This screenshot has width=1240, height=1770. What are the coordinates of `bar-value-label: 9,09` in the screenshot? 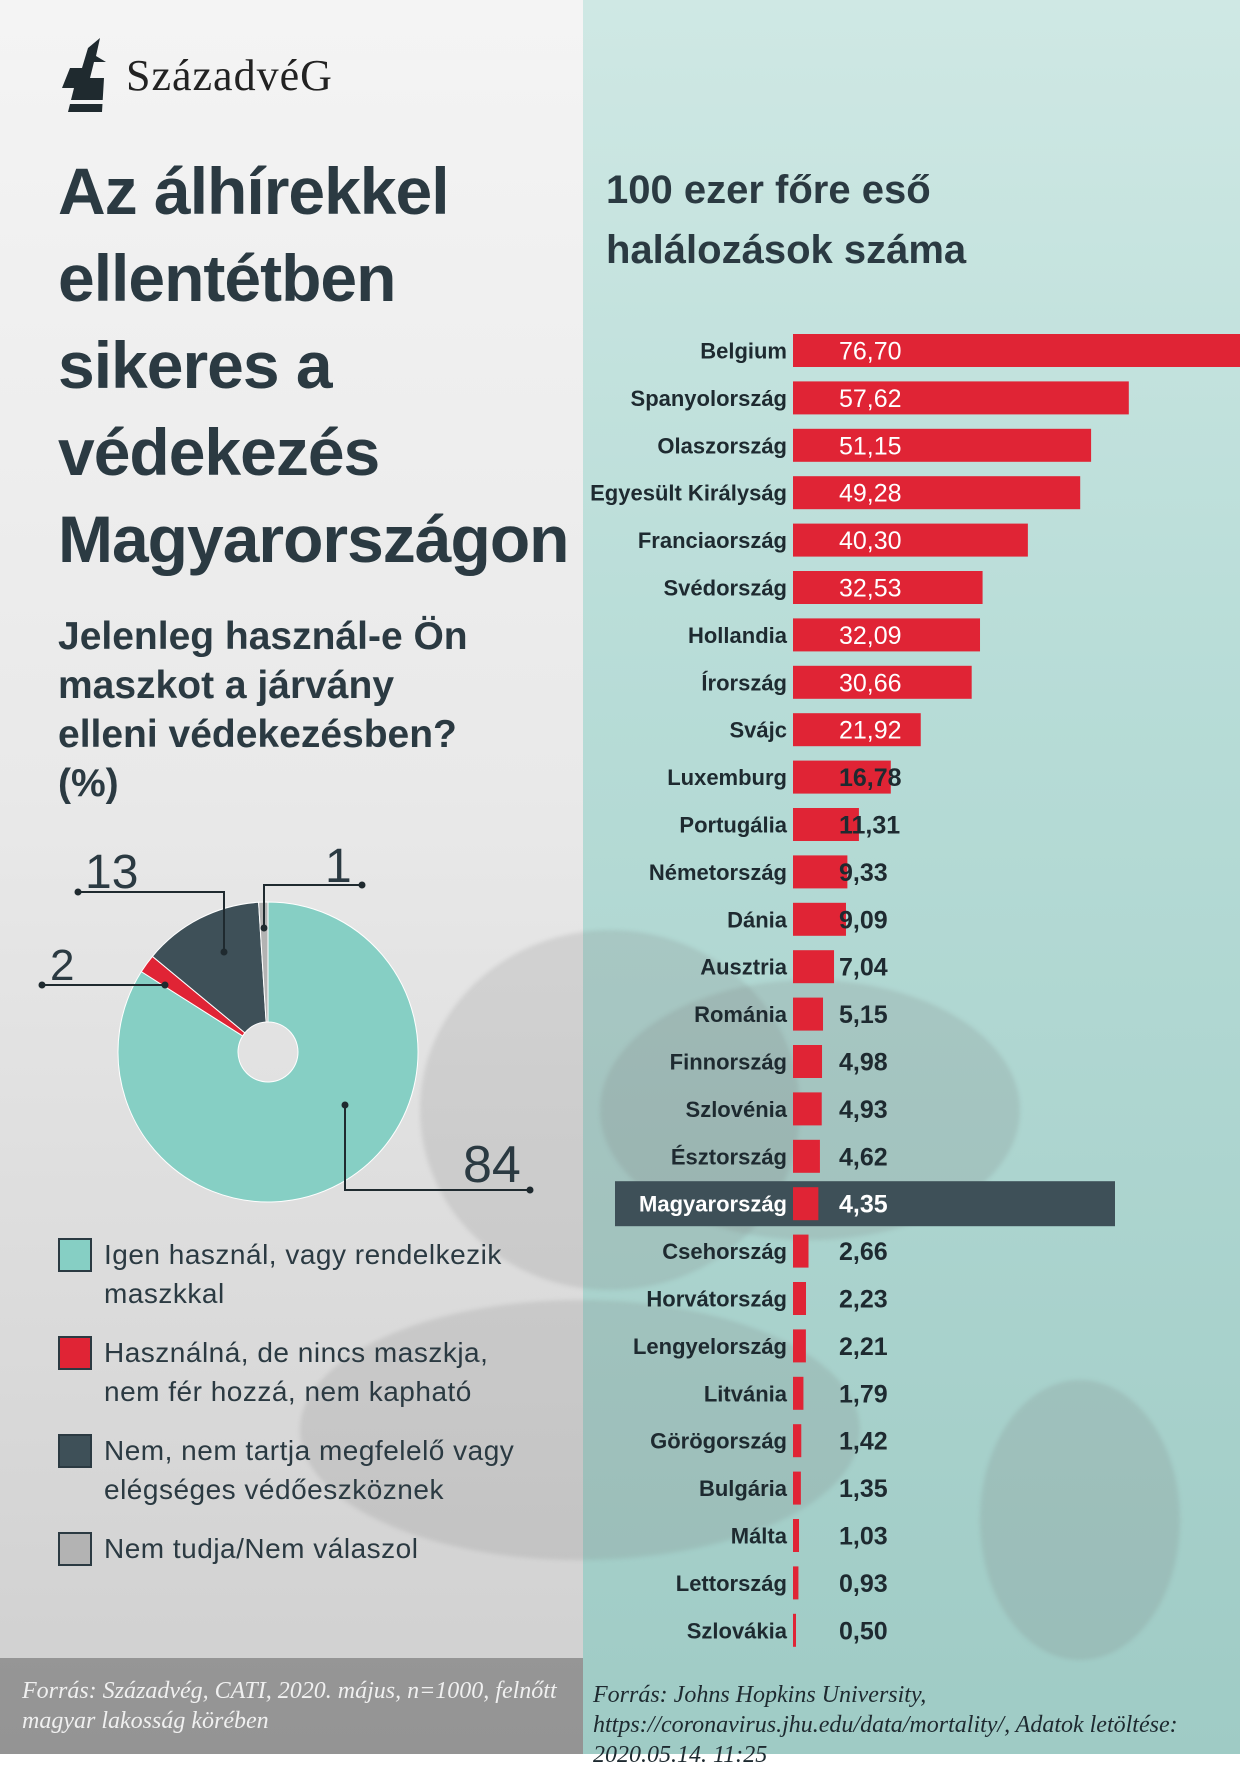 It's located at (863, 920).